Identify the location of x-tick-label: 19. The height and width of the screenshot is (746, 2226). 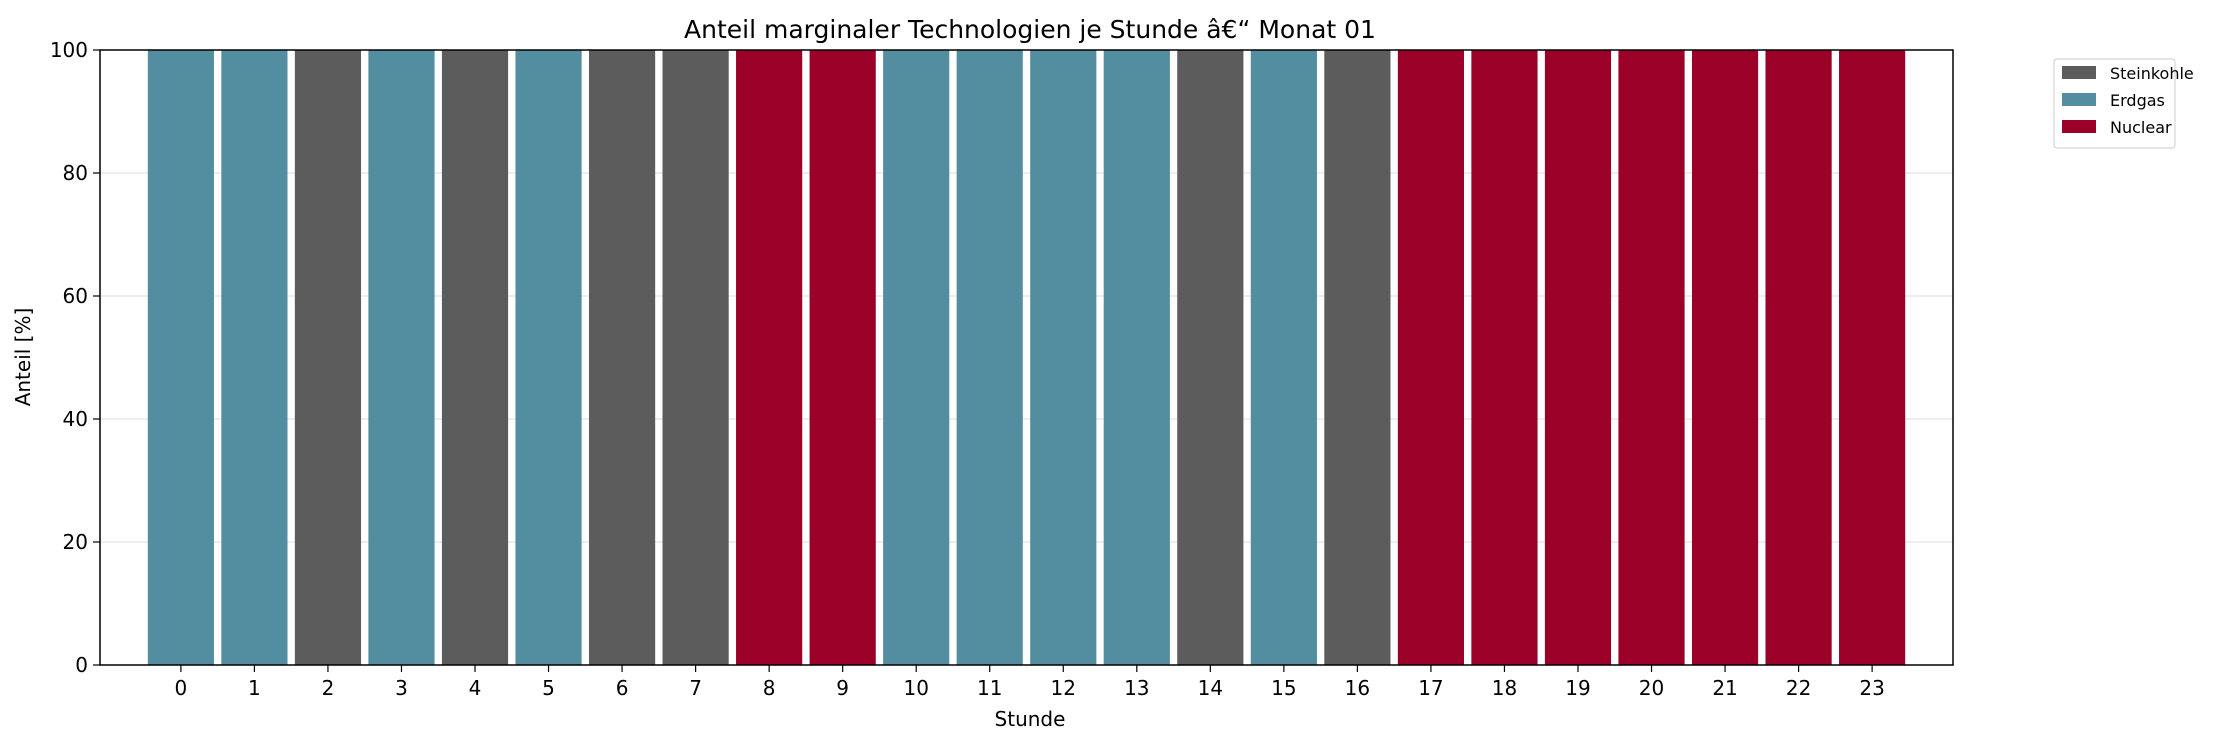
(1577, 688).